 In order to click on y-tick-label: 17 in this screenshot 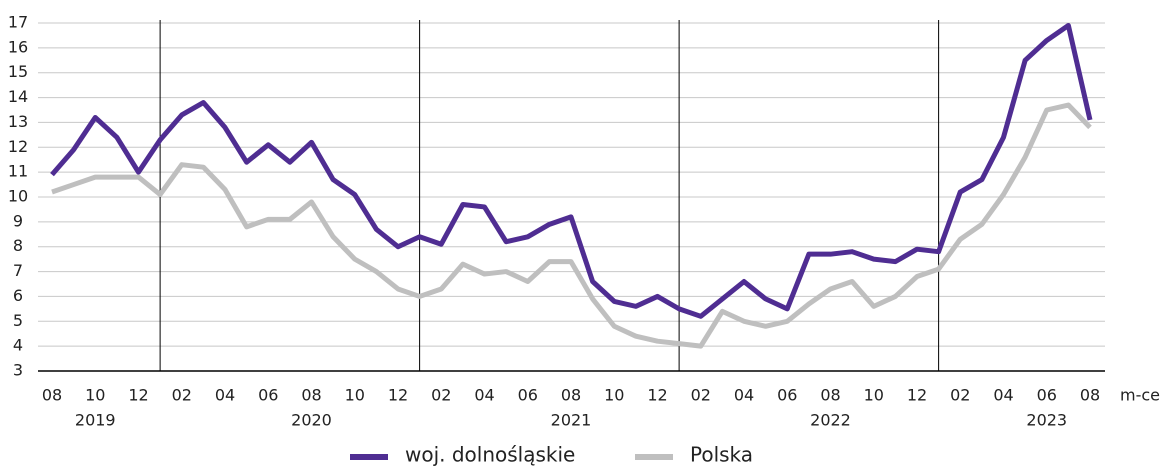, I will do `click(18, 22)`.